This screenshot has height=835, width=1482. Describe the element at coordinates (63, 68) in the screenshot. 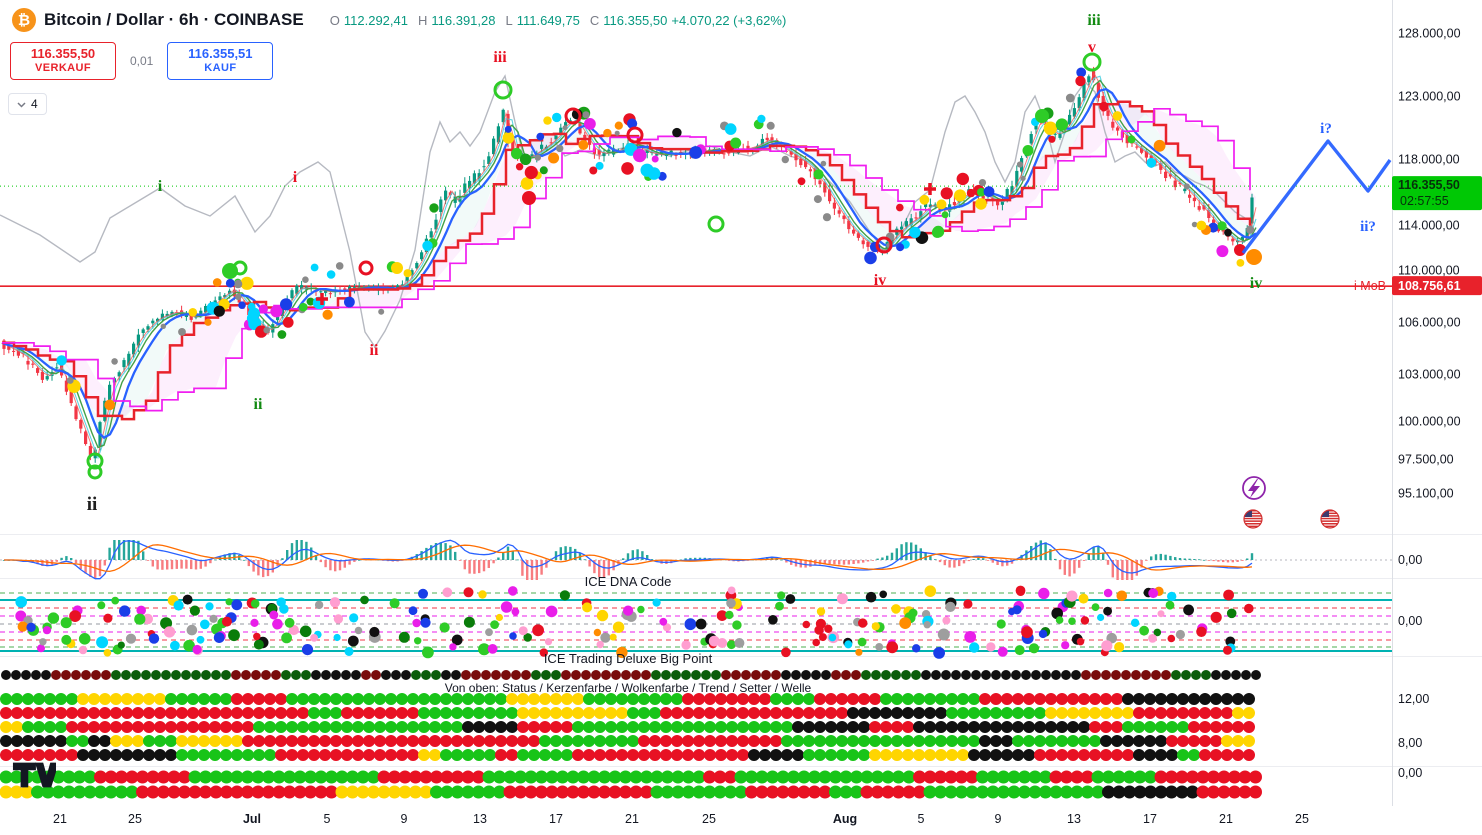

I see `sell-label: VERKAUF` at that location.